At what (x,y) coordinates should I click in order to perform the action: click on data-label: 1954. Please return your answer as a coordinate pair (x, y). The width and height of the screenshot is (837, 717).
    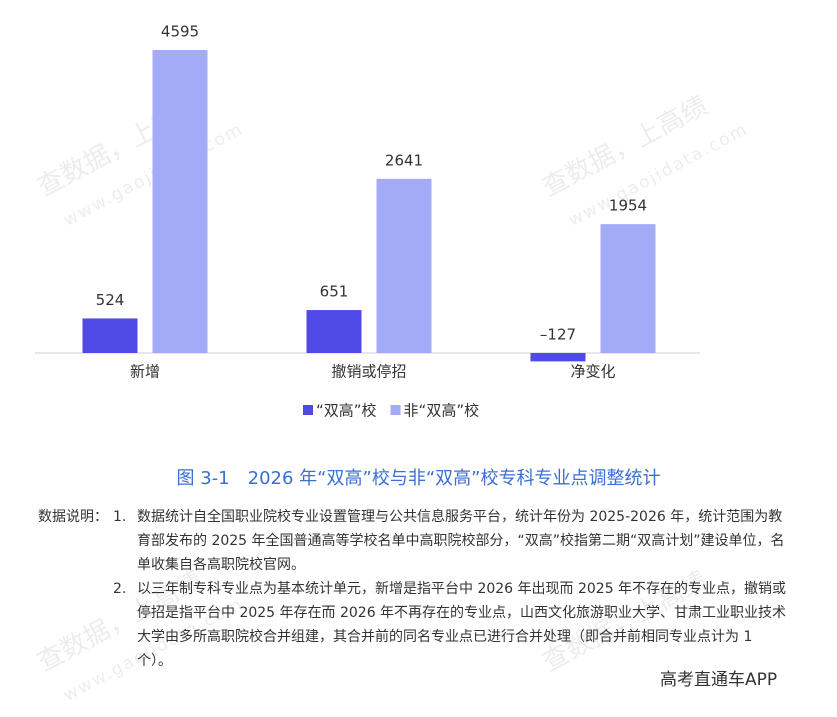
    Looking at the image, I should click on (628, 206).